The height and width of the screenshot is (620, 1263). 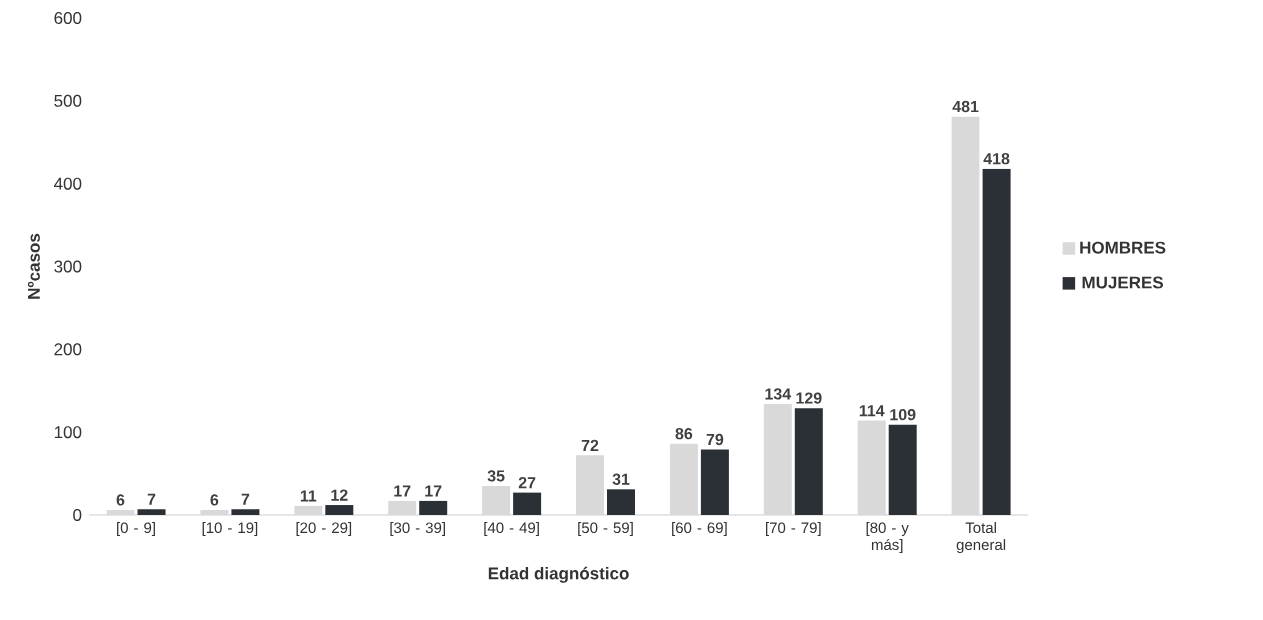 I want to click on x-tick-label: [60 - 69], so click(x=699, y=529).